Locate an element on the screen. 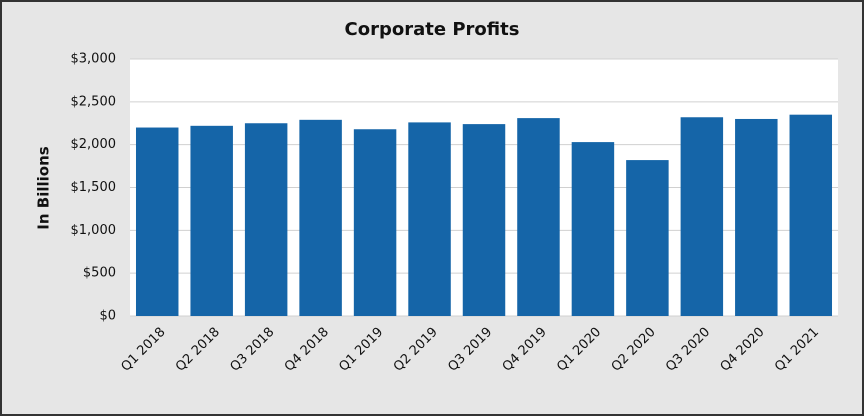 The width and height of the screenshot is (864, 416). chart-title: Corporate Profits is located at coordinates (432, 29).